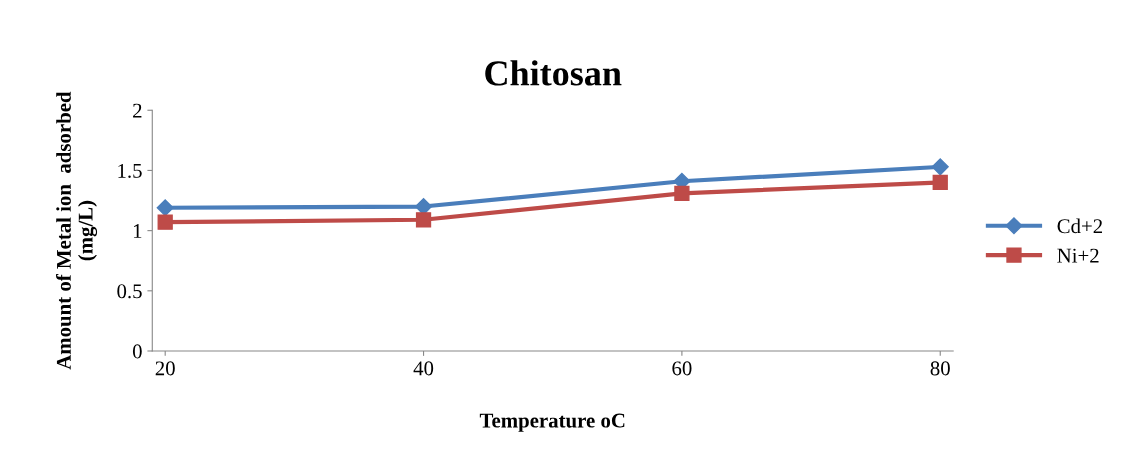 This screenshot has height=450, width=1128. What do you see at coordinates (137, 110) in the screenshot?
I see `y-tick-label: 2` at bounding box center [137, 110].